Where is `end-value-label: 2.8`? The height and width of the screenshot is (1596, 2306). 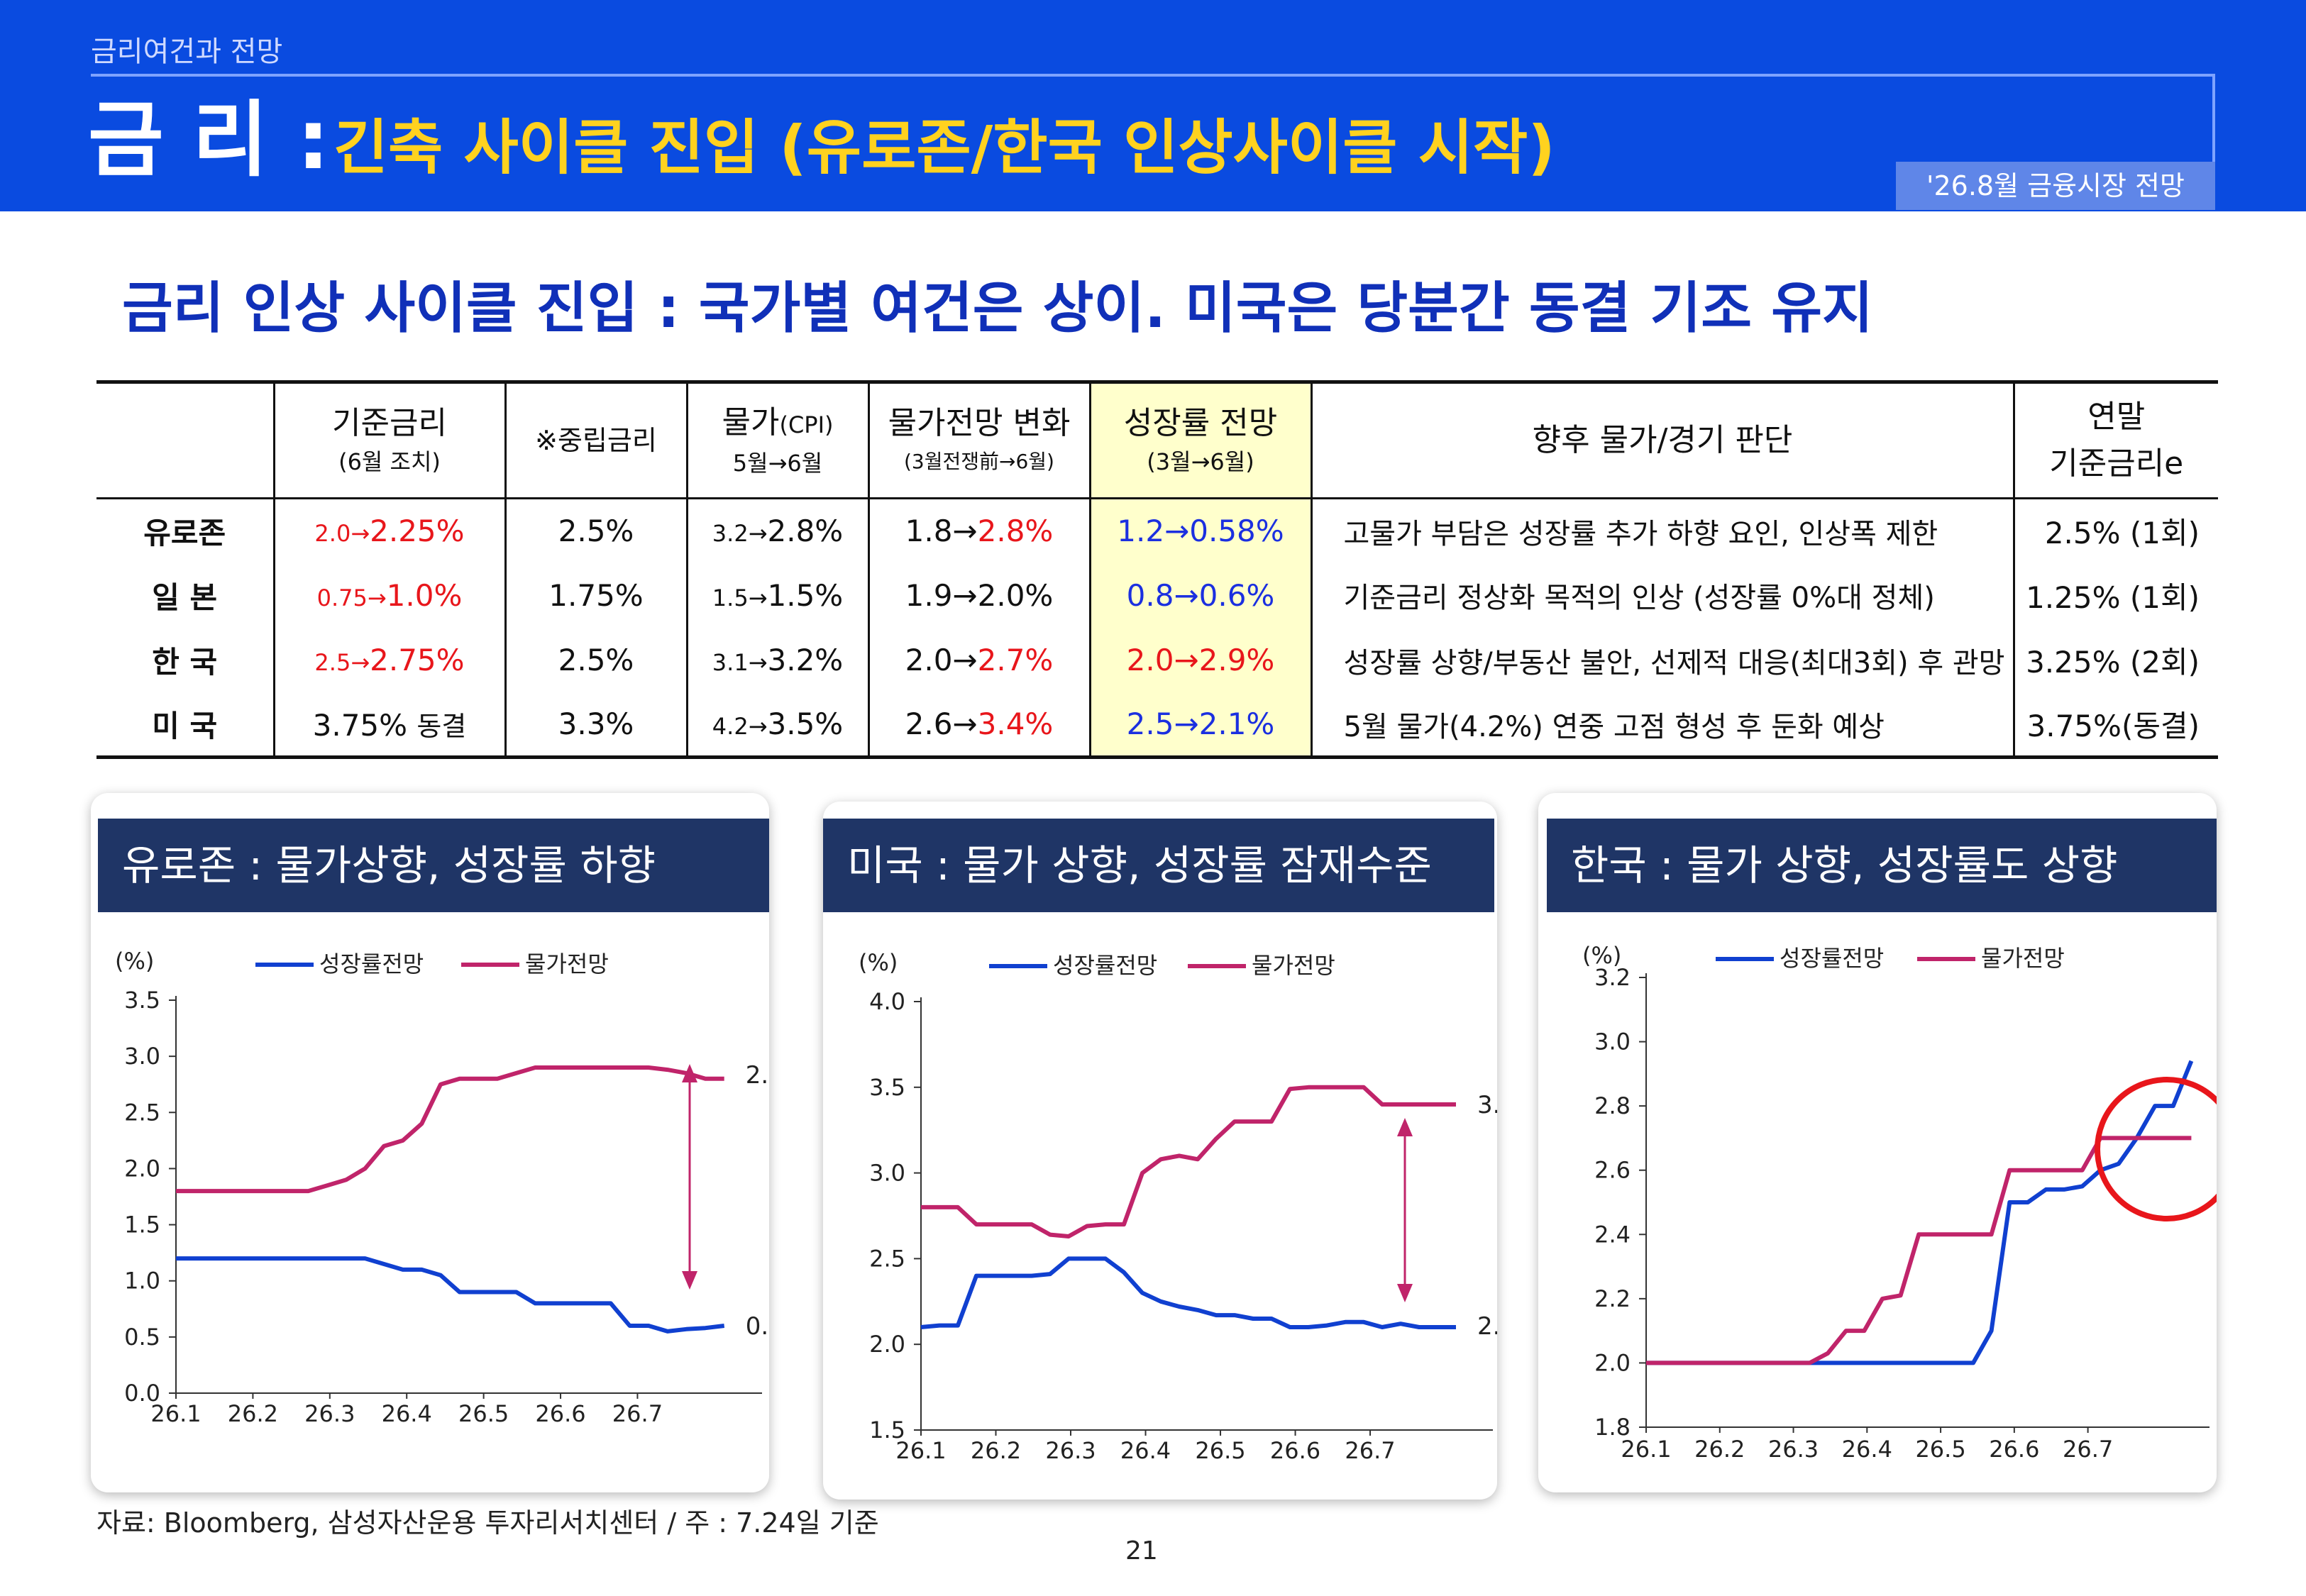
end-value-label: 2.8 is located at coordinates (757, 1076).